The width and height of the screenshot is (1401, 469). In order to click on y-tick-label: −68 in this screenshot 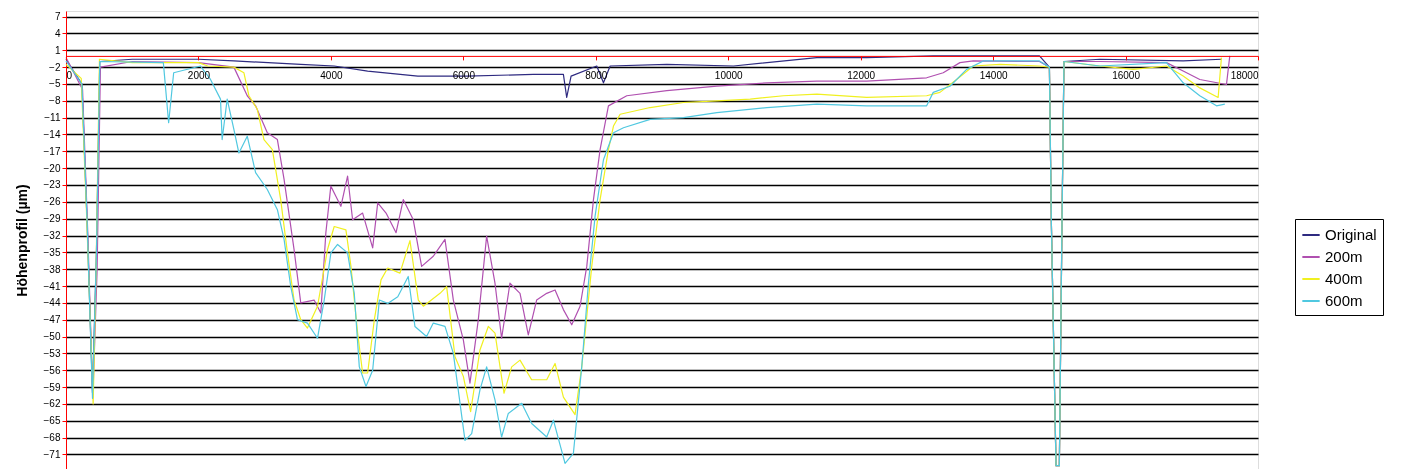, I will do `click(52, 438)`.